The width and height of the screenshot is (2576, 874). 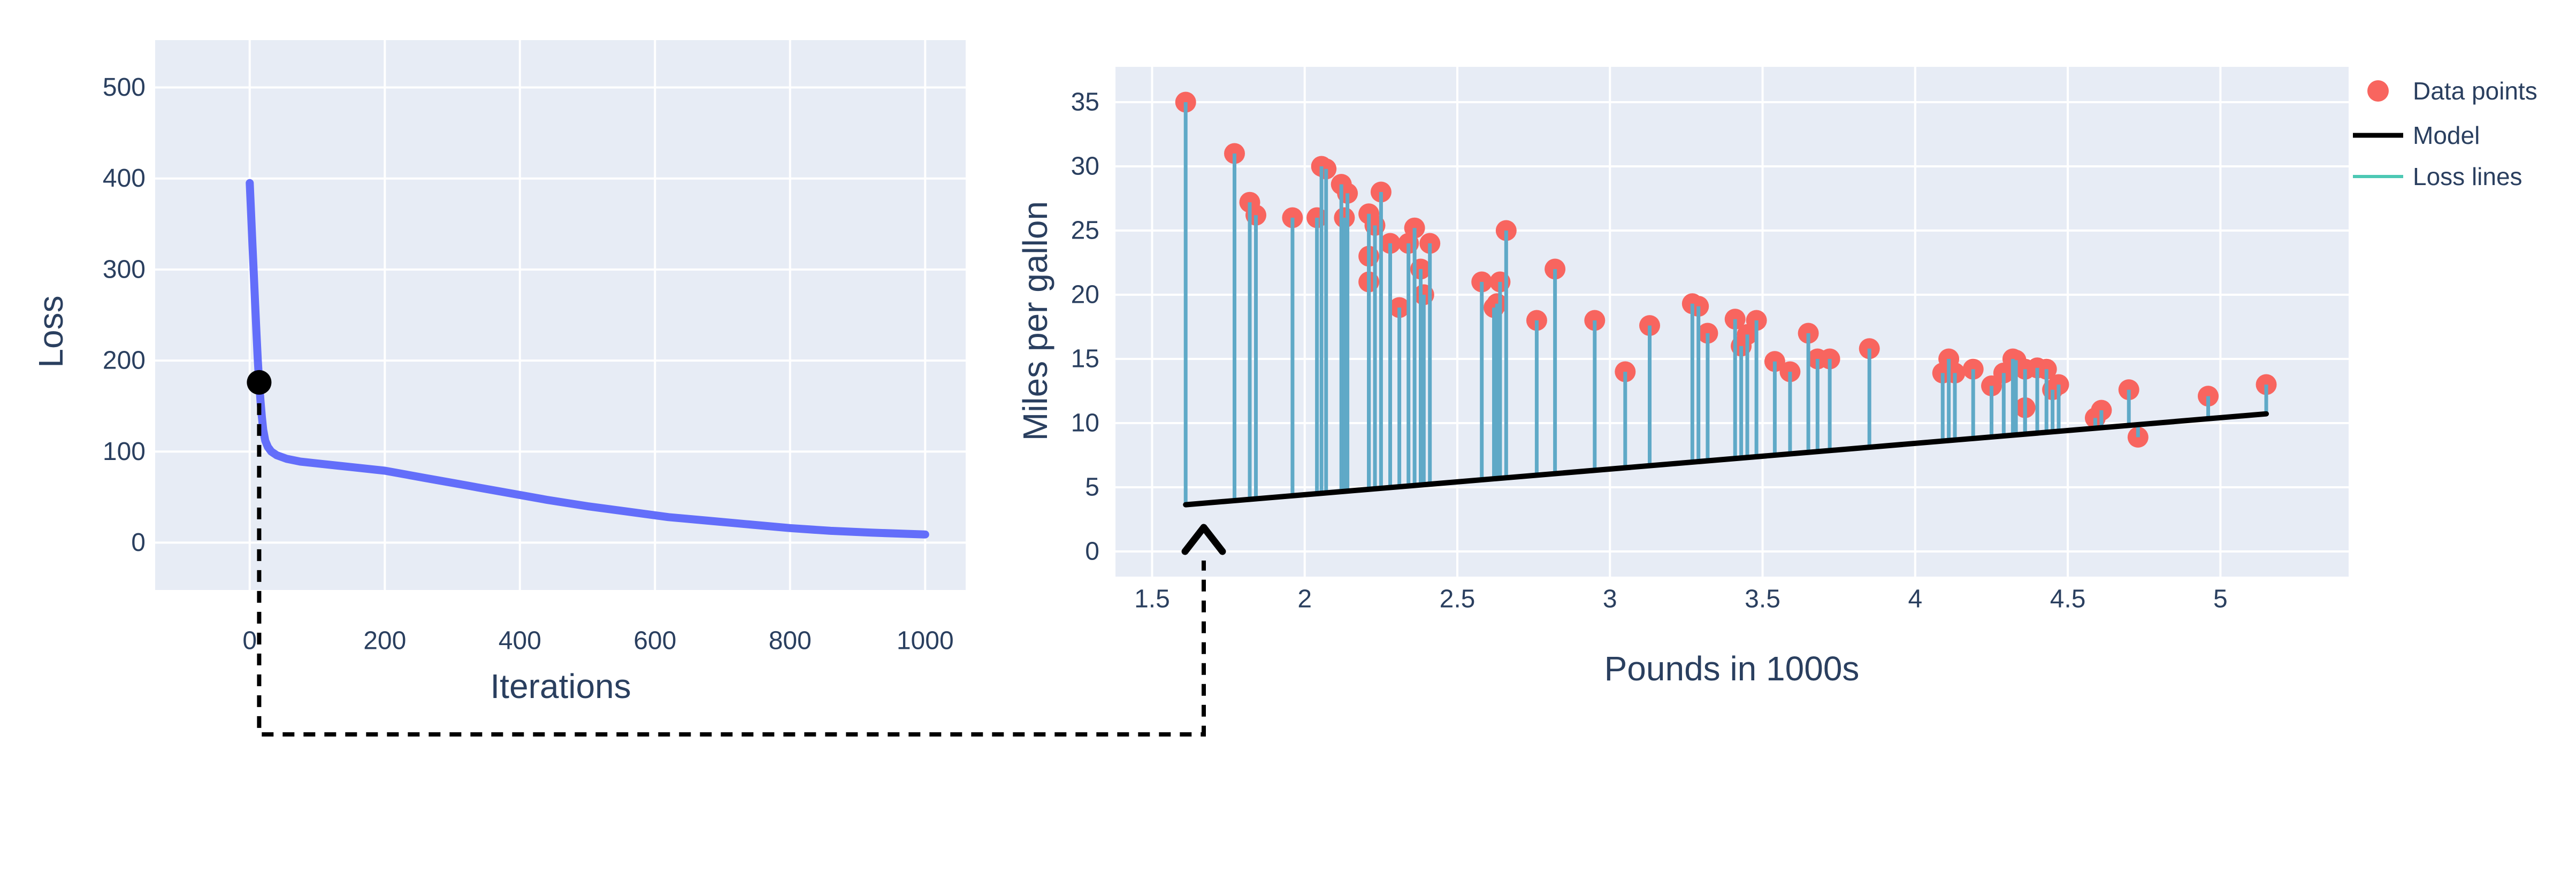 What do you see at coordinates (2475, 91) in the screenshot?
I see `legend-item-label: Data points` at bounding box center [2475, 91].